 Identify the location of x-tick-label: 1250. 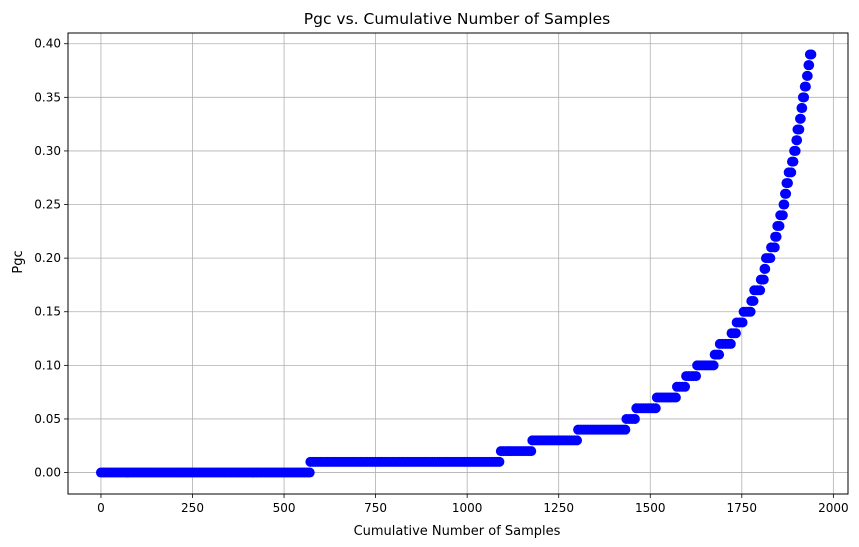
(558, 508).